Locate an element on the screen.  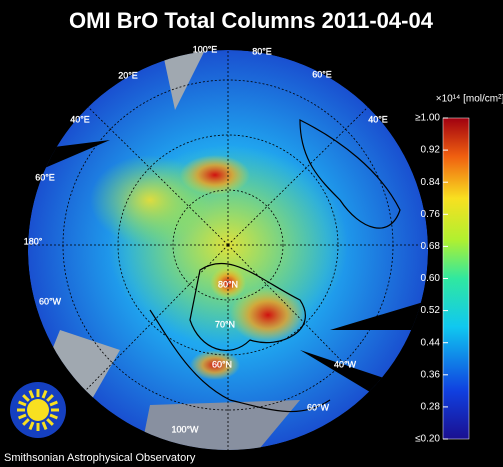
map-label: 80°E is located at coordinates (262, 51).